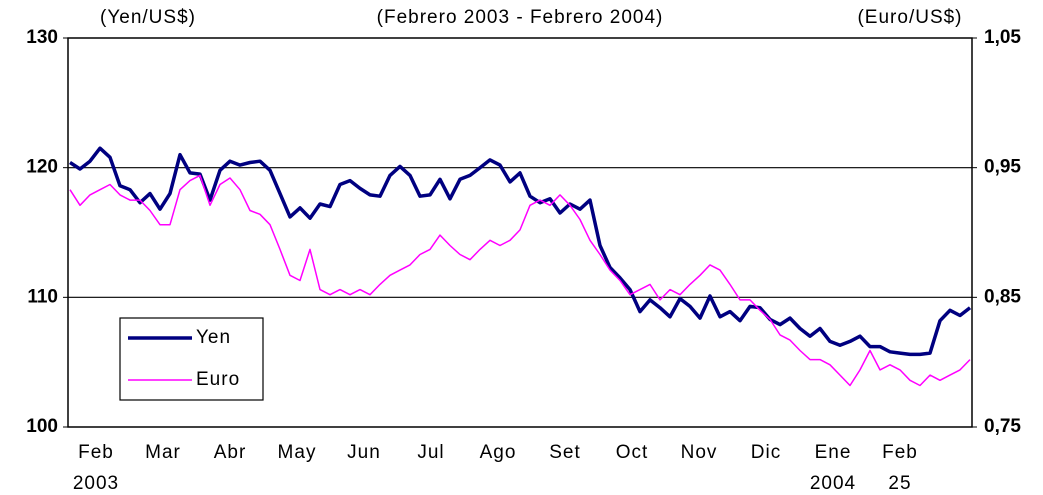 Image resolution: width=1043 pixels, height=495 pixels. I want to click on x-tick-label: Mar, so click(163, 452).